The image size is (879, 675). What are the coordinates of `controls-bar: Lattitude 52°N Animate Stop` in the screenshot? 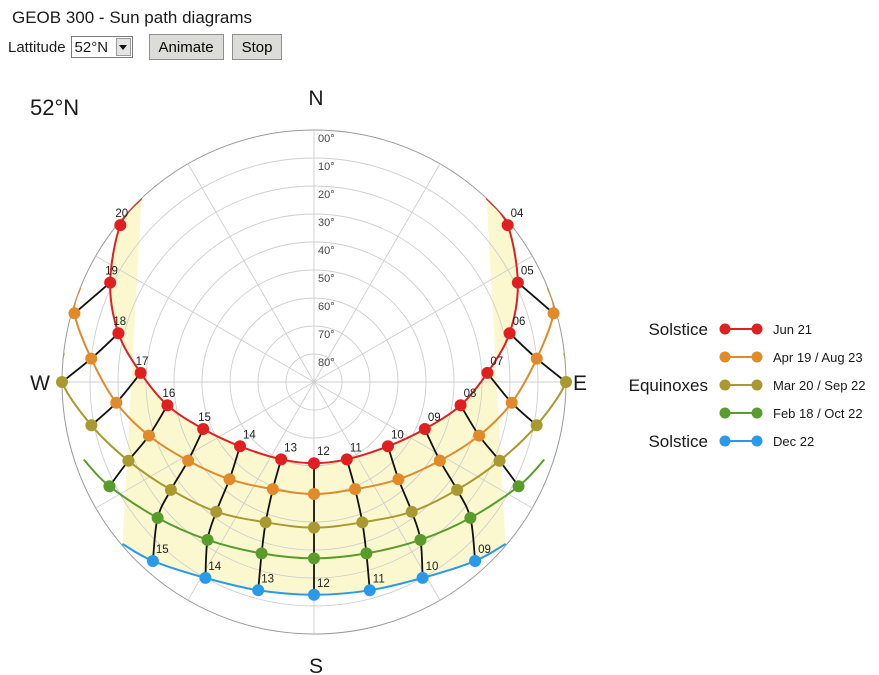 It's located at (145, 47).